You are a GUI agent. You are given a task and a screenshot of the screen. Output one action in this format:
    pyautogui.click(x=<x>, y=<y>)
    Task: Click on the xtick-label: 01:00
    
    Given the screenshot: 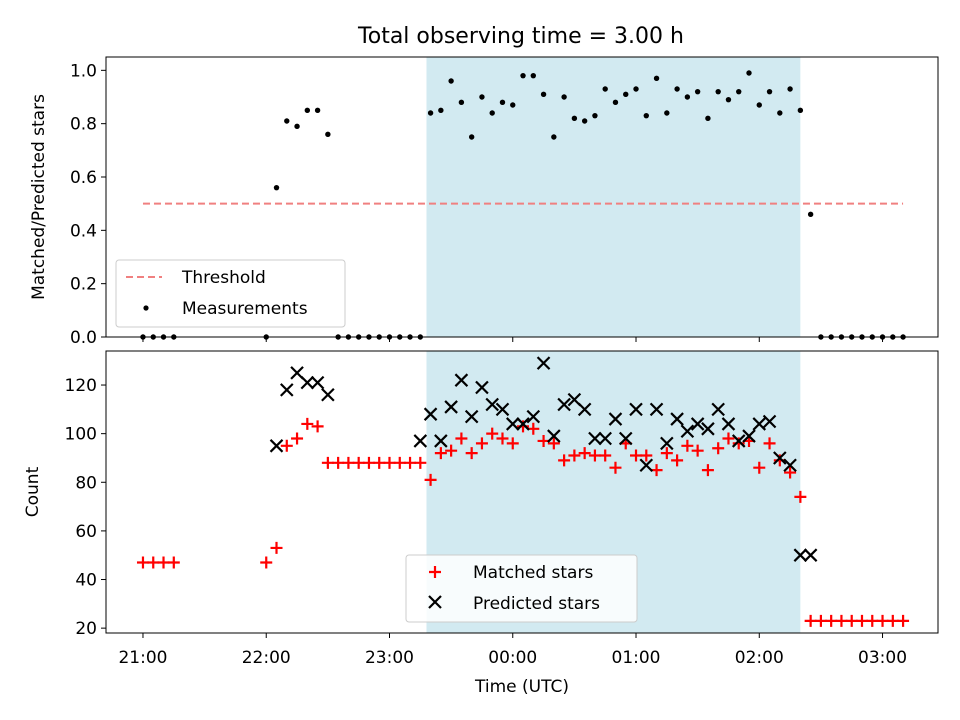 What is the action you would take?
    pyautogui.click(x=636, y=658)
    